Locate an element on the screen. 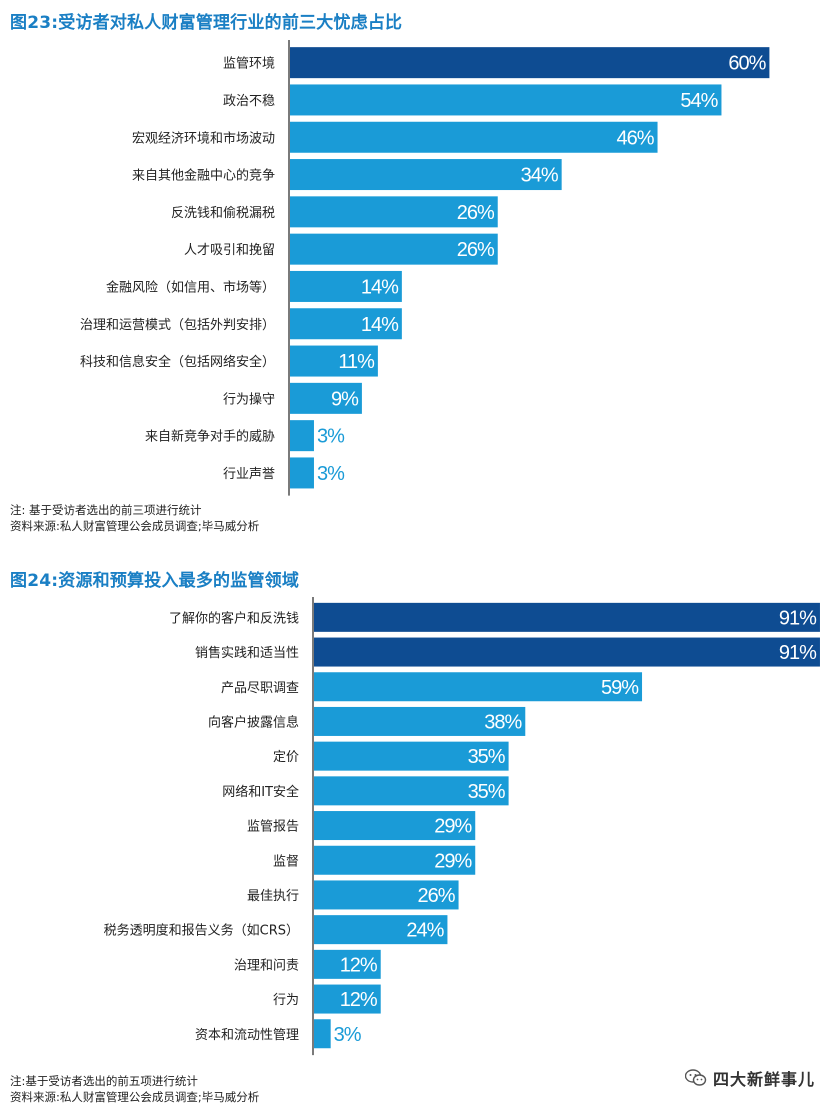 The height and width of the screenshot is (1118, 829). category-label: 税务透明度和报告义务（如CRS） is located at coordinates (201, 931).